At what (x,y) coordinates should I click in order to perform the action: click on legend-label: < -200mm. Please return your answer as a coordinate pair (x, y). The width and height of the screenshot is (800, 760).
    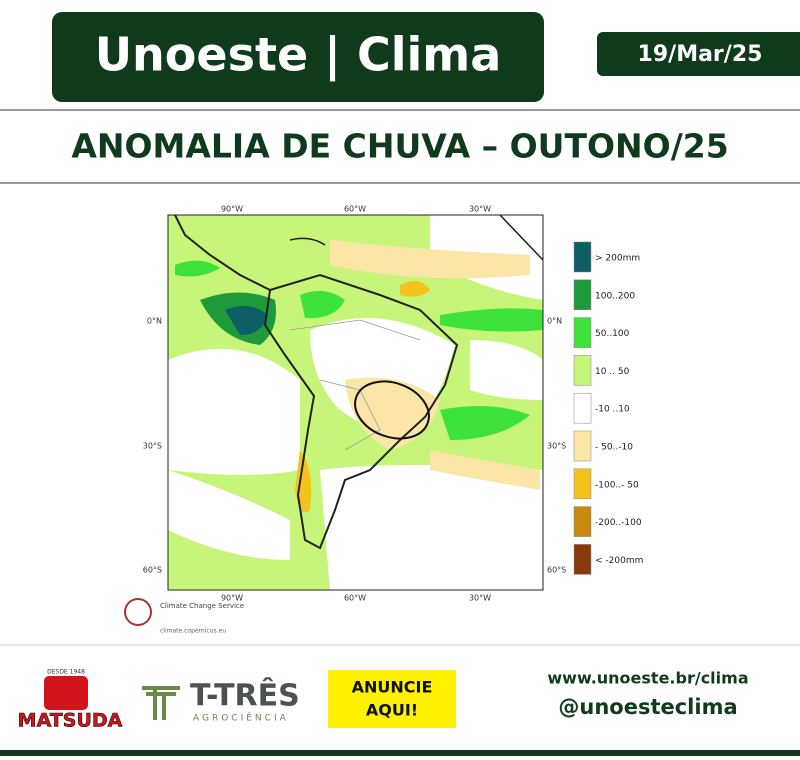
    Looking at the image, I should click on (619, 561).